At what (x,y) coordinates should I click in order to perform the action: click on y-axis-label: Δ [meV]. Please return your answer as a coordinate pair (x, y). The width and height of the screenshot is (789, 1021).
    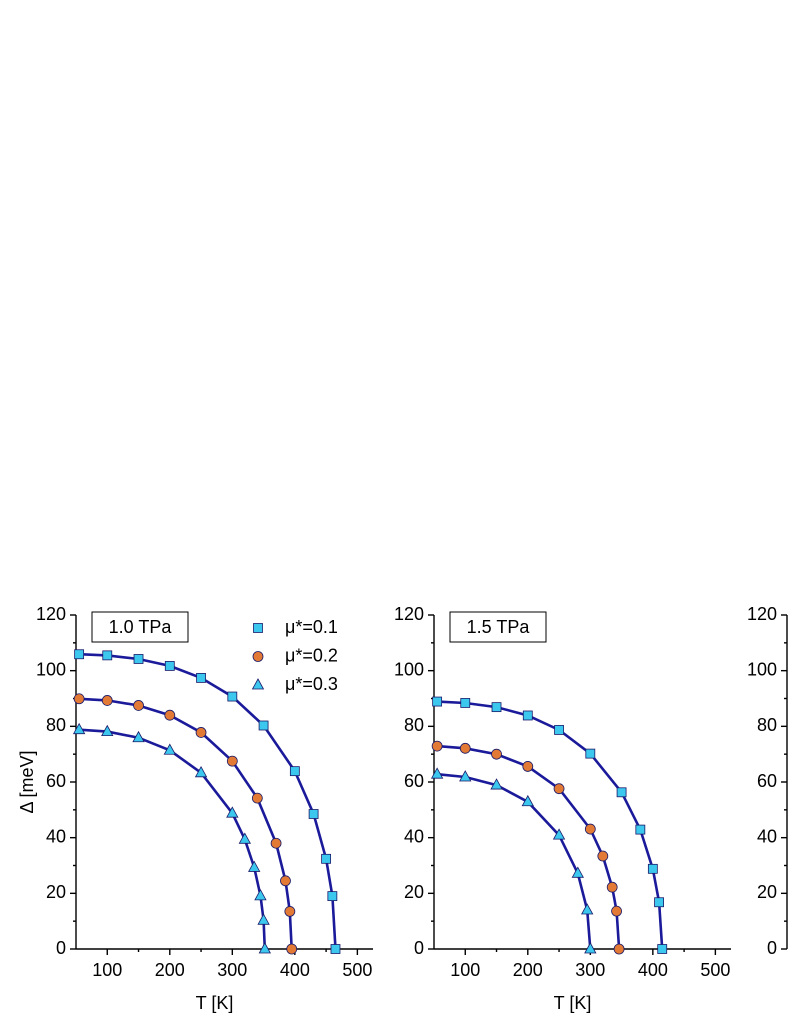
    Looking at the image, I should click on (27, 781).